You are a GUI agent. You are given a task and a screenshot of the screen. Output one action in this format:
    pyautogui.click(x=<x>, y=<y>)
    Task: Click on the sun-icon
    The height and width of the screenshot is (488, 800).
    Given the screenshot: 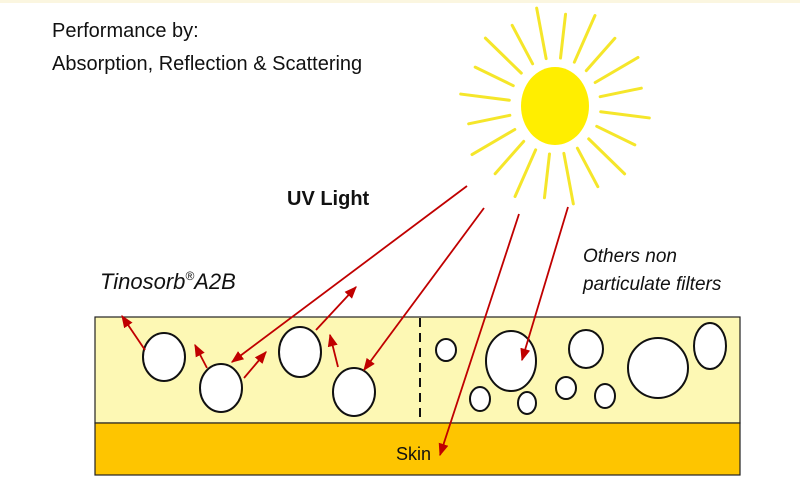 What is the action you would take?
    pyautogui.click(x=555, y=106)
    